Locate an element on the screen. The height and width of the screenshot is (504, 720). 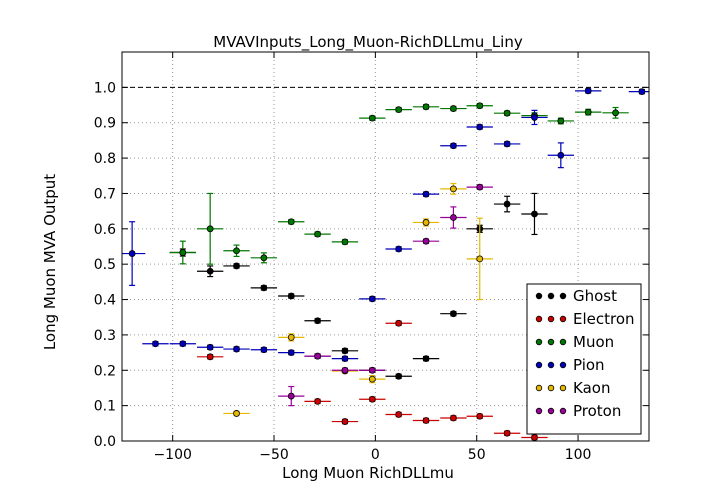
legend-item-proton: Proton is located at coordinates (578, 411).